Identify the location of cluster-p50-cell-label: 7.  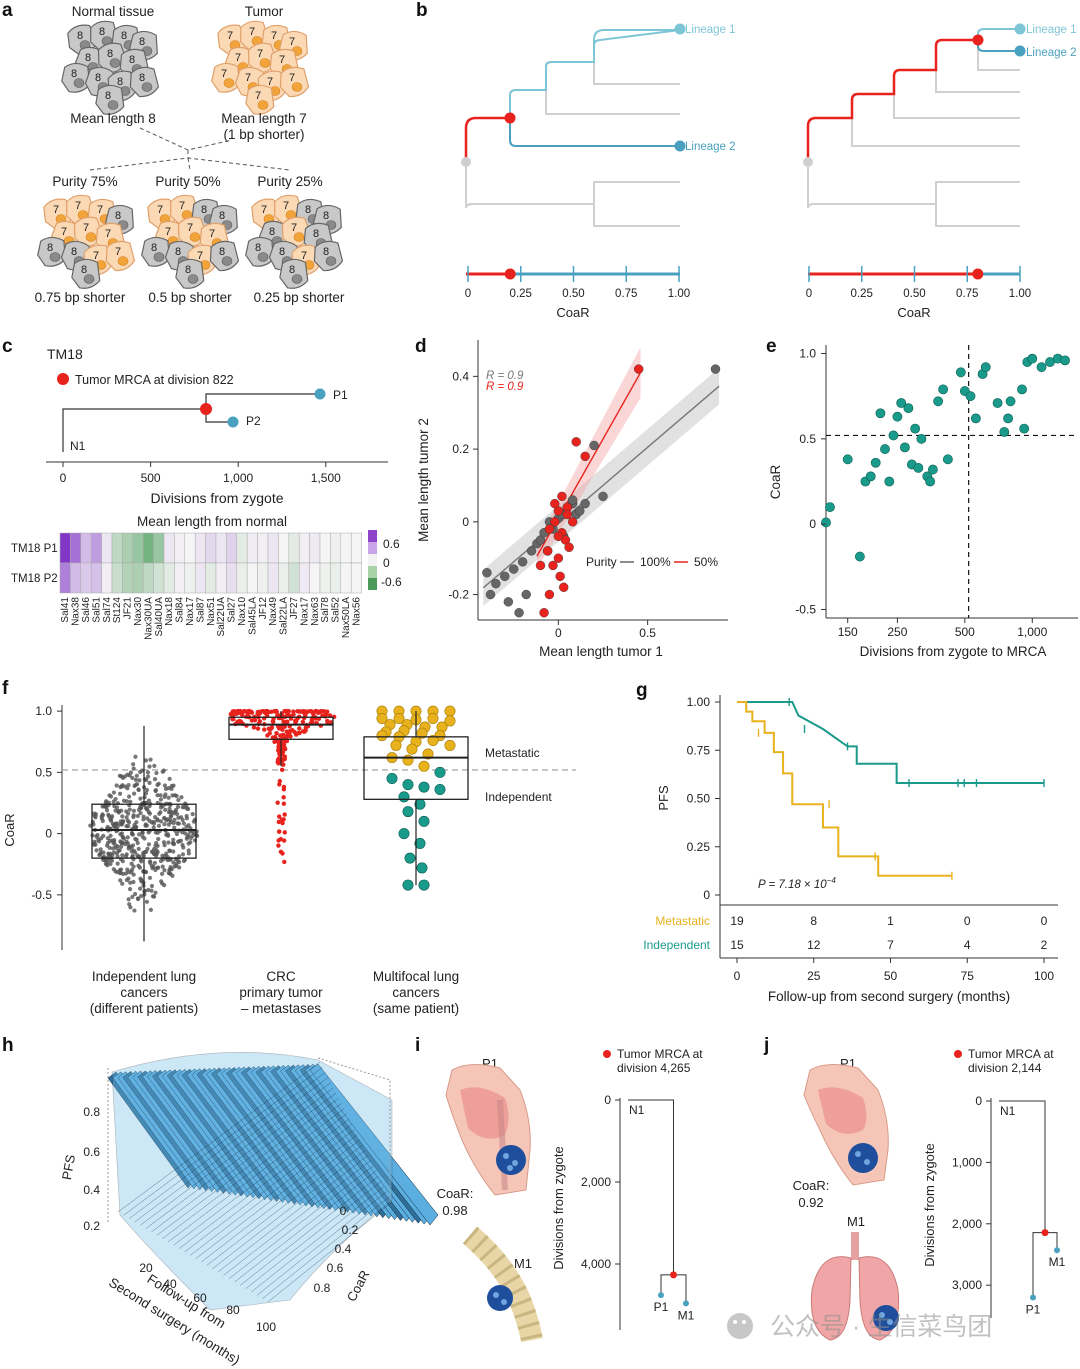
(160, 210).